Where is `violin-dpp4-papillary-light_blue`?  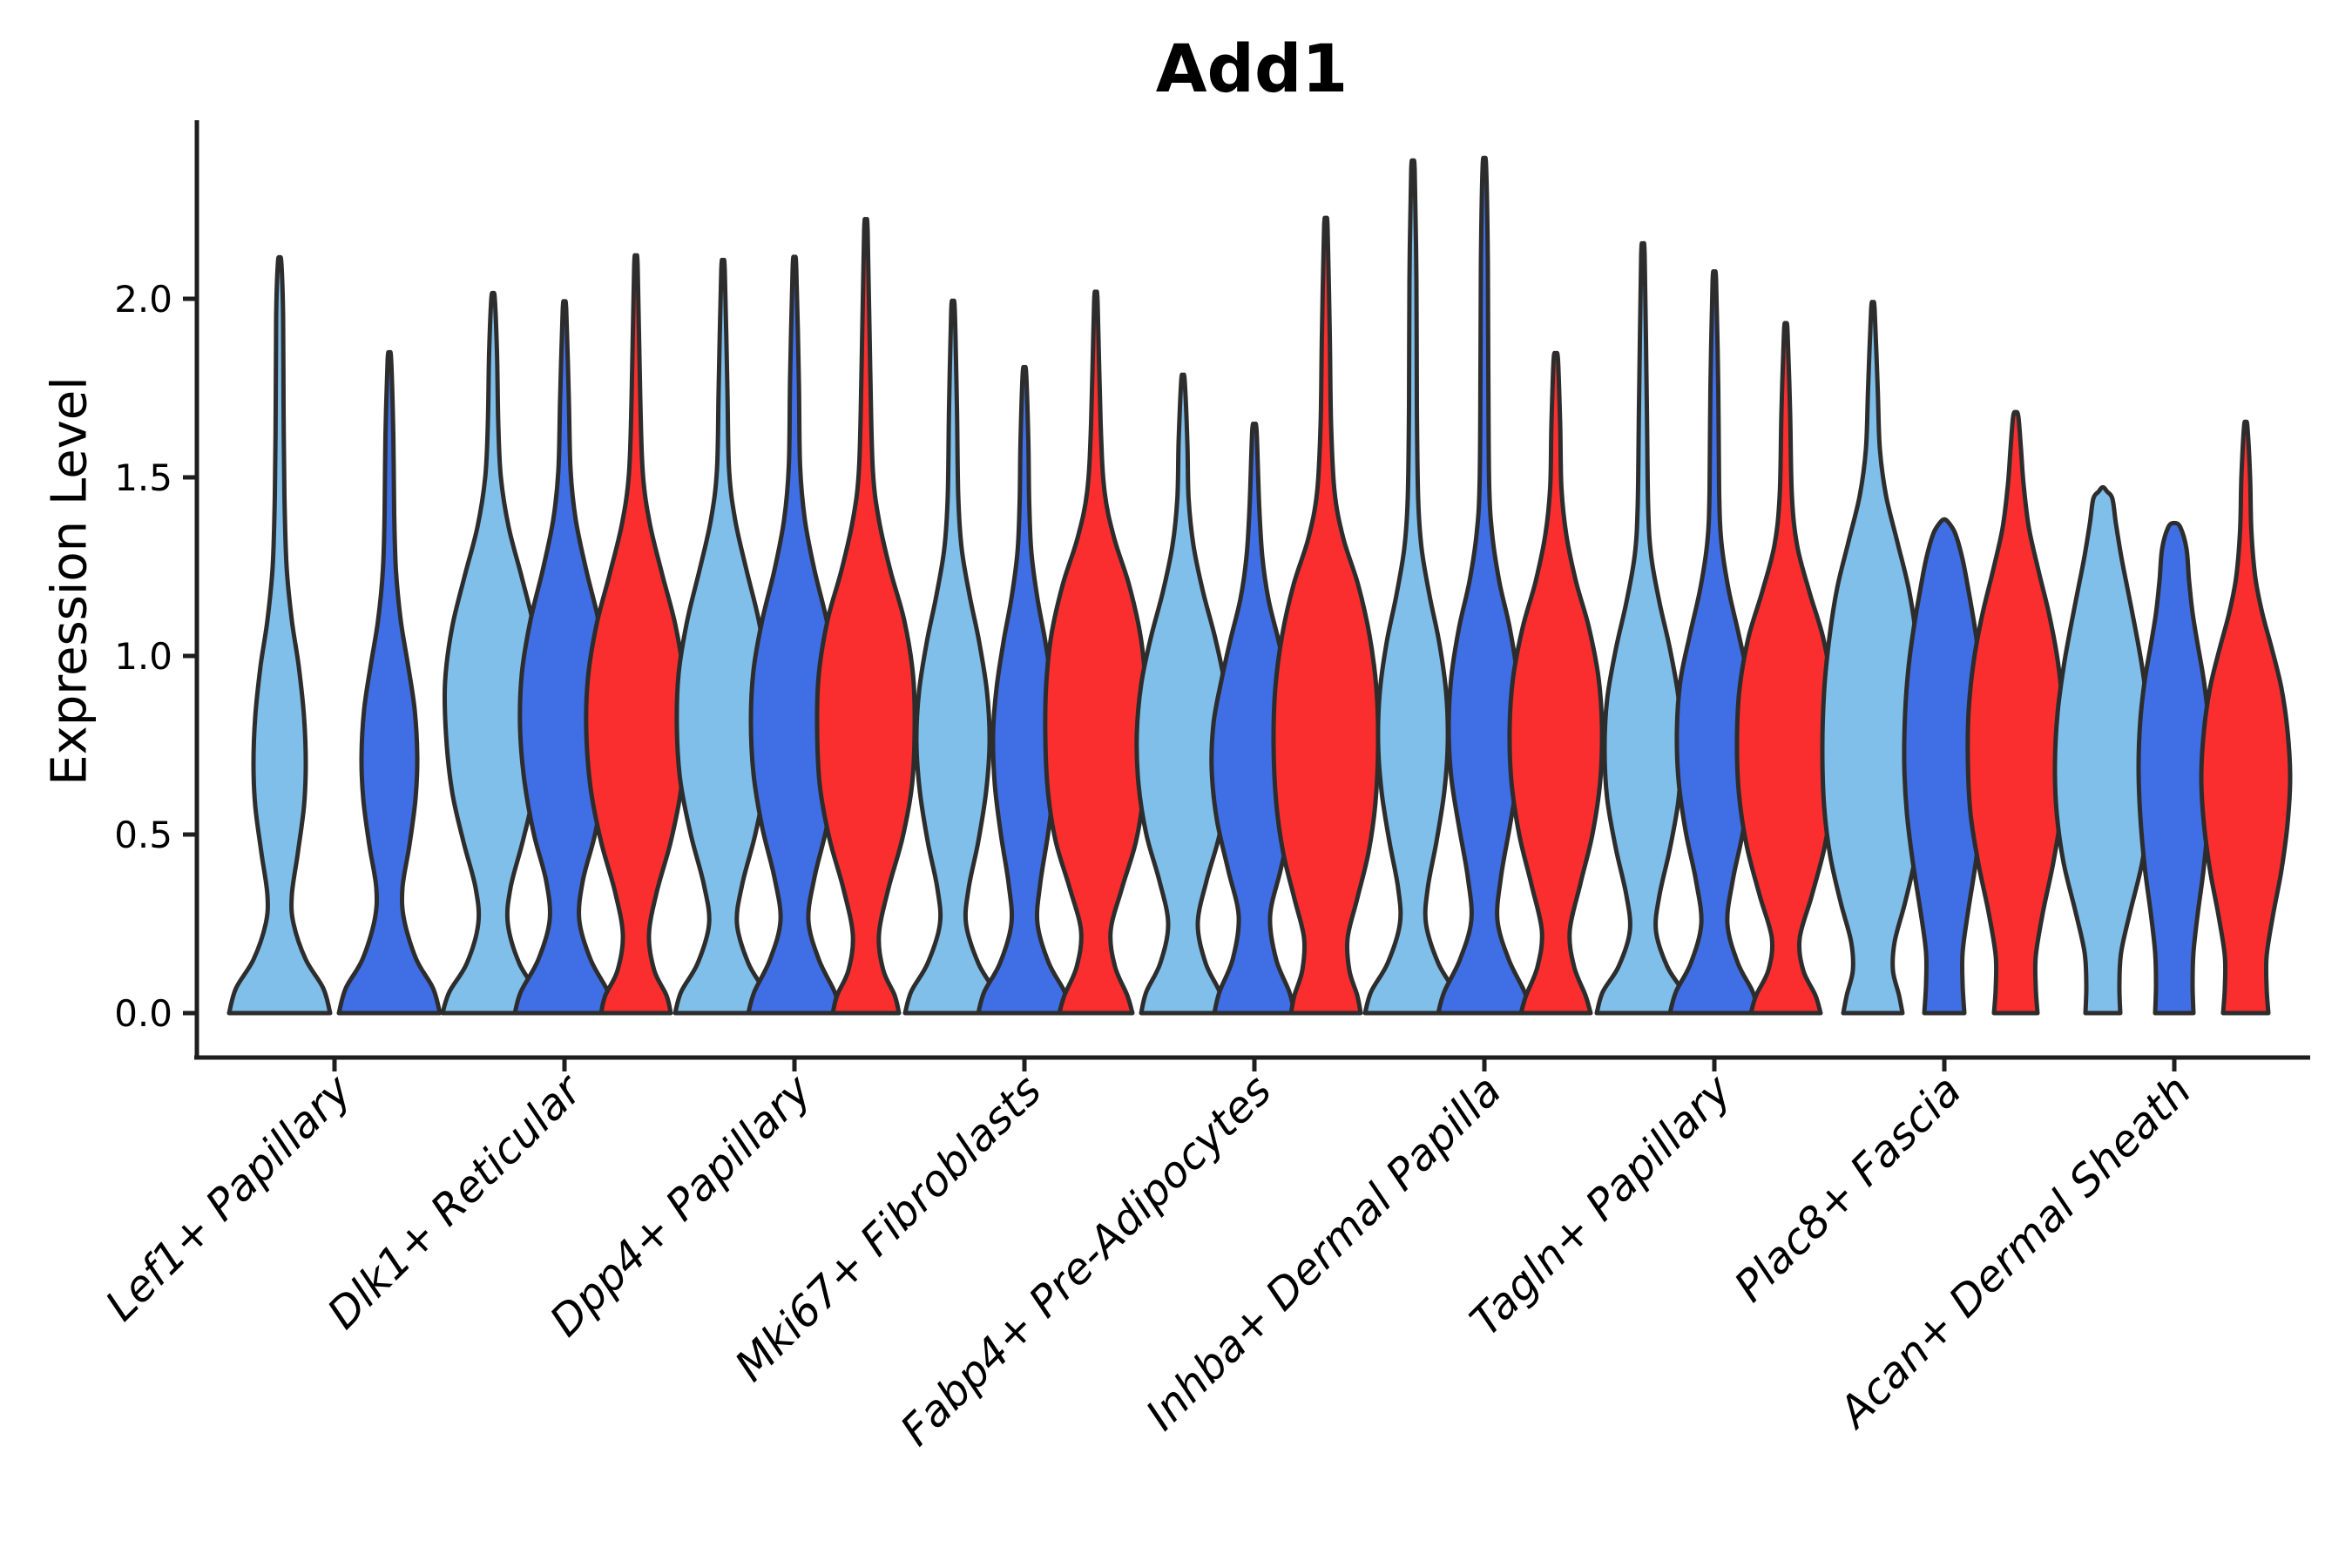 violin-dpp4-papillary-light_blue is located at coordinates (723, 636).